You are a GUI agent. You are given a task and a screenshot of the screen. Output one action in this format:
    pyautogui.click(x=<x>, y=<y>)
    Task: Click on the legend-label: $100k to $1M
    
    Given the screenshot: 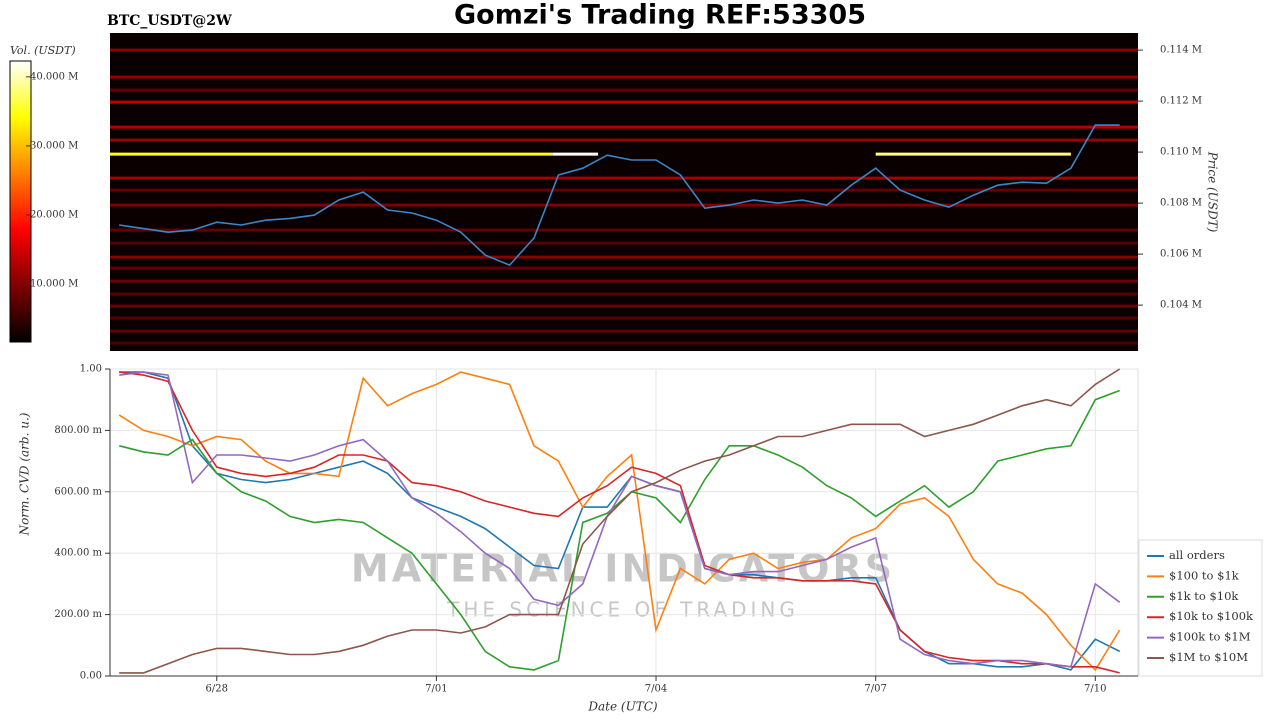 What is the action you would take?
    pyautogui.click(x=1210, y=637)
    